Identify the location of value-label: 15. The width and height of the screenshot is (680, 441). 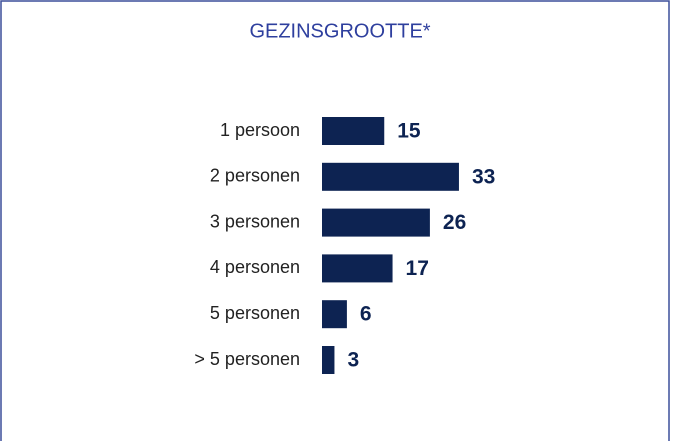
(409, 131).